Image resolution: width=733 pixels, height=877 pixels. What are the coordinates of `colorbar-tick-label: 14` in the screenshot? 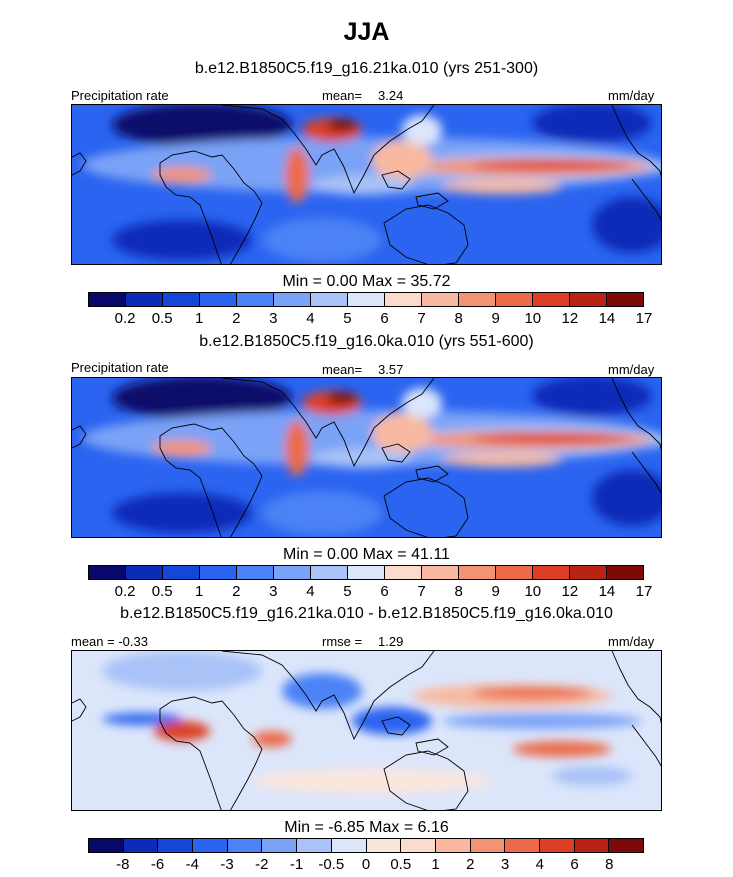 It's located at (607, 591).